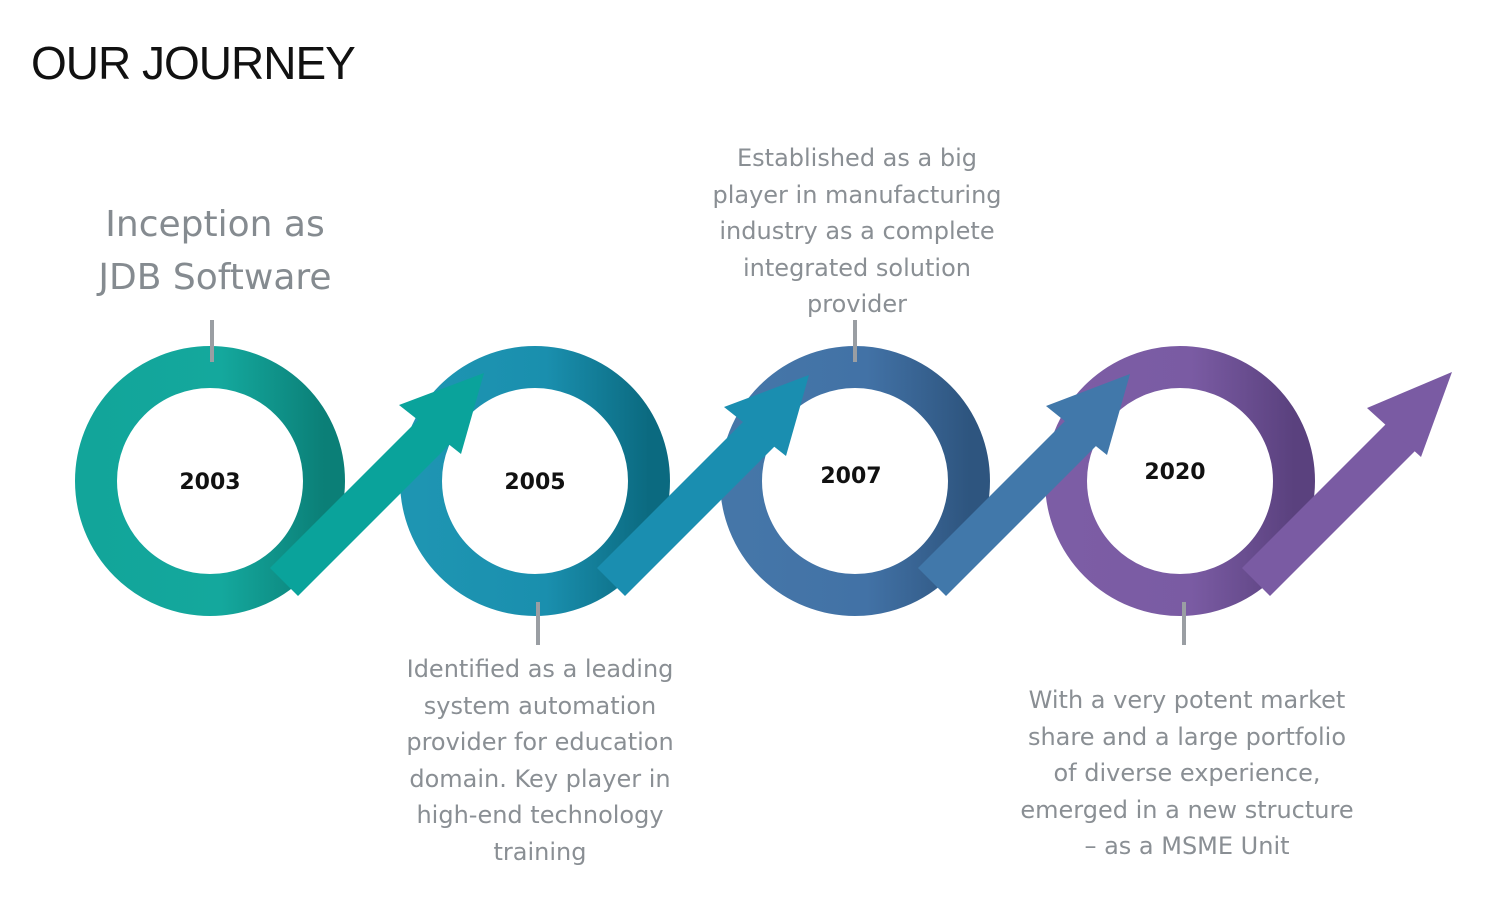 The width and height of the screenshot is (1506, 921). I want to click on description-line: system automation, so click(540, 705).